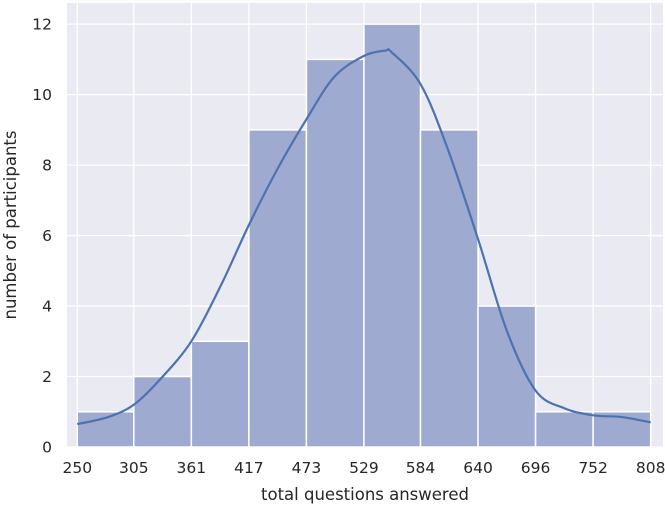 Image resolution: width=665 pixels, height=507 pixels. I want to click on x-tick-label: 417, so click(249, 468).